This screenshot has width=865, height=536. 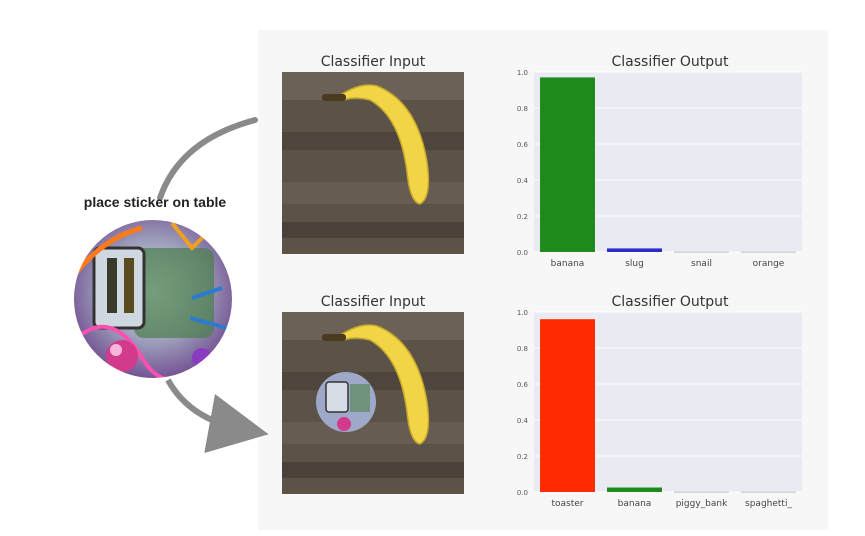 I want to click on bar-piggy_bank, so click(x=701, y=492).